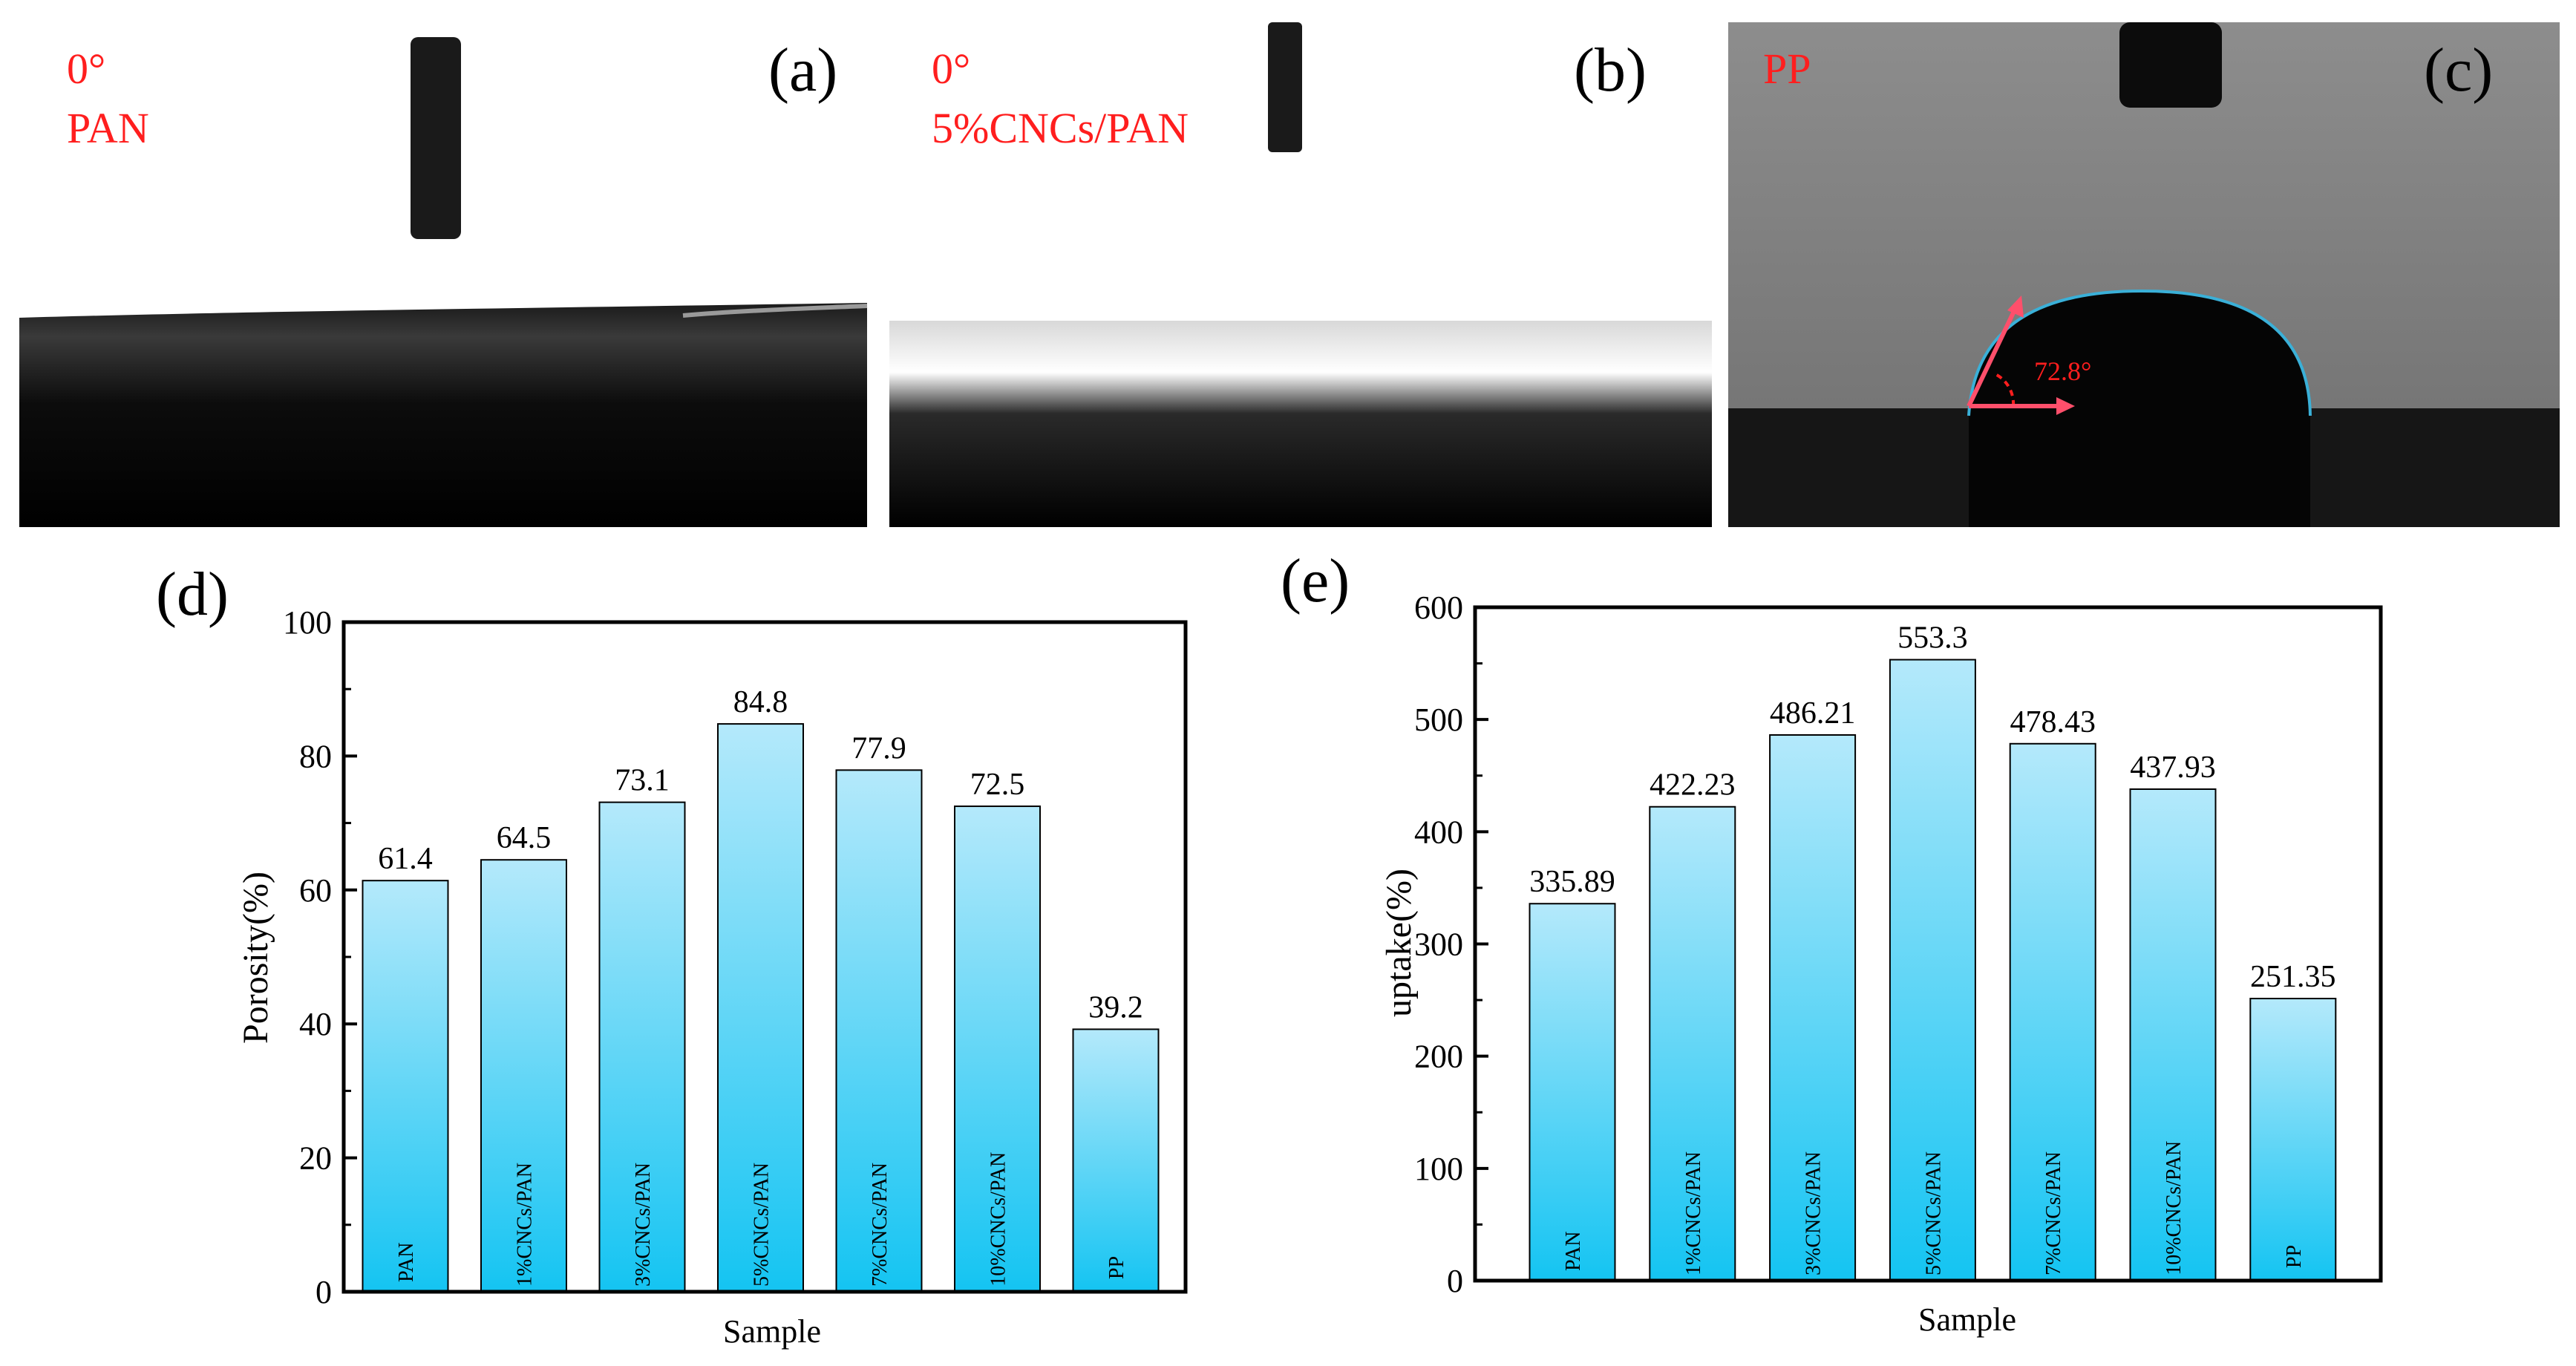  What do you see at coordinates (1438, 607) in the screenshot?
I see `y-tick-label: 600` at bounding box center [1438, 607].